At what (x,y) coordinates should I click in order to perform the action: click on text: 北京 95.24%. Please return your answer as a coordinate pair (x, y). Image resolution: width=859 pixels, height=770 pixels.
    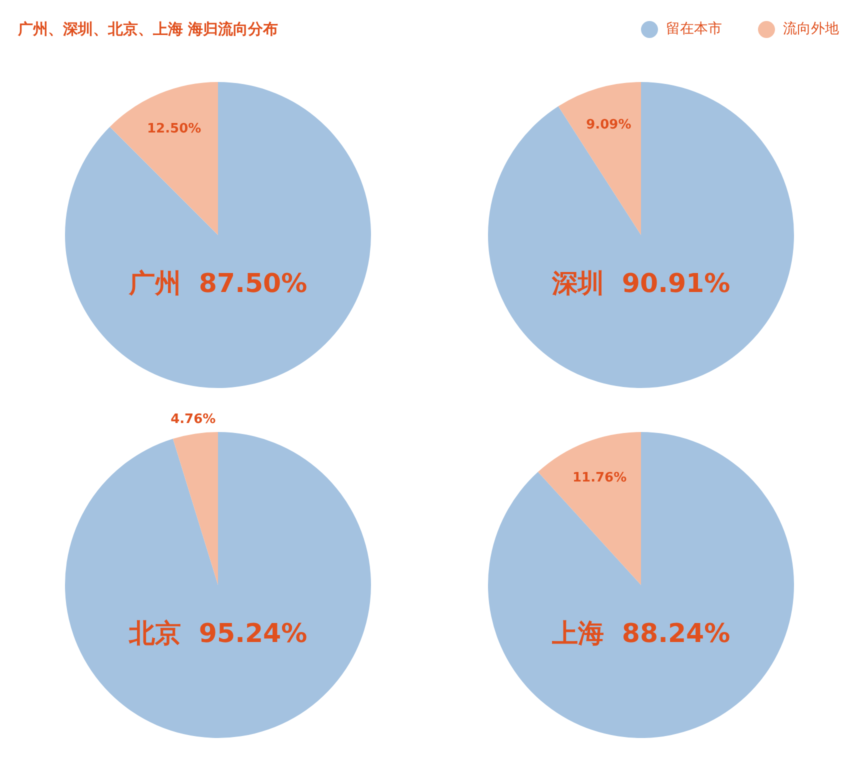
    Looking at the image, I should click on (218, 634).